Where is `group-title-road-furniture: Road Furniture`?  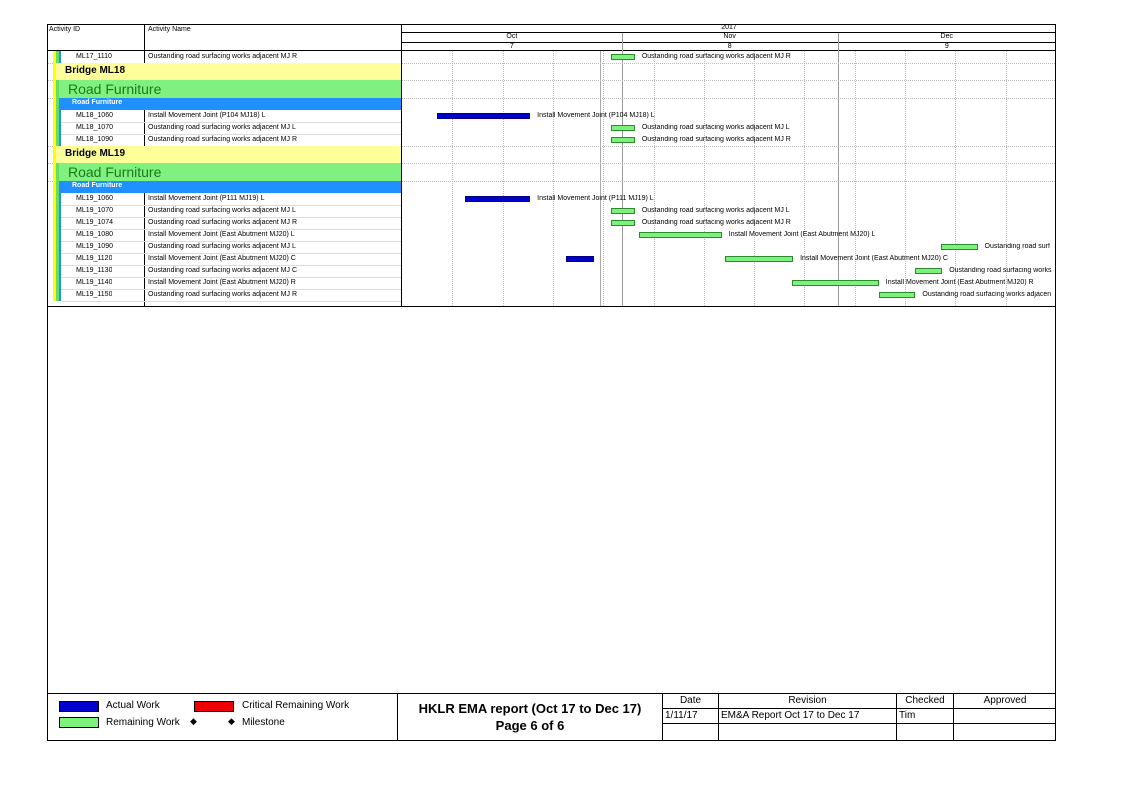
group-title-road-furniture: Road Furniture is located at coordinates (97, 102).